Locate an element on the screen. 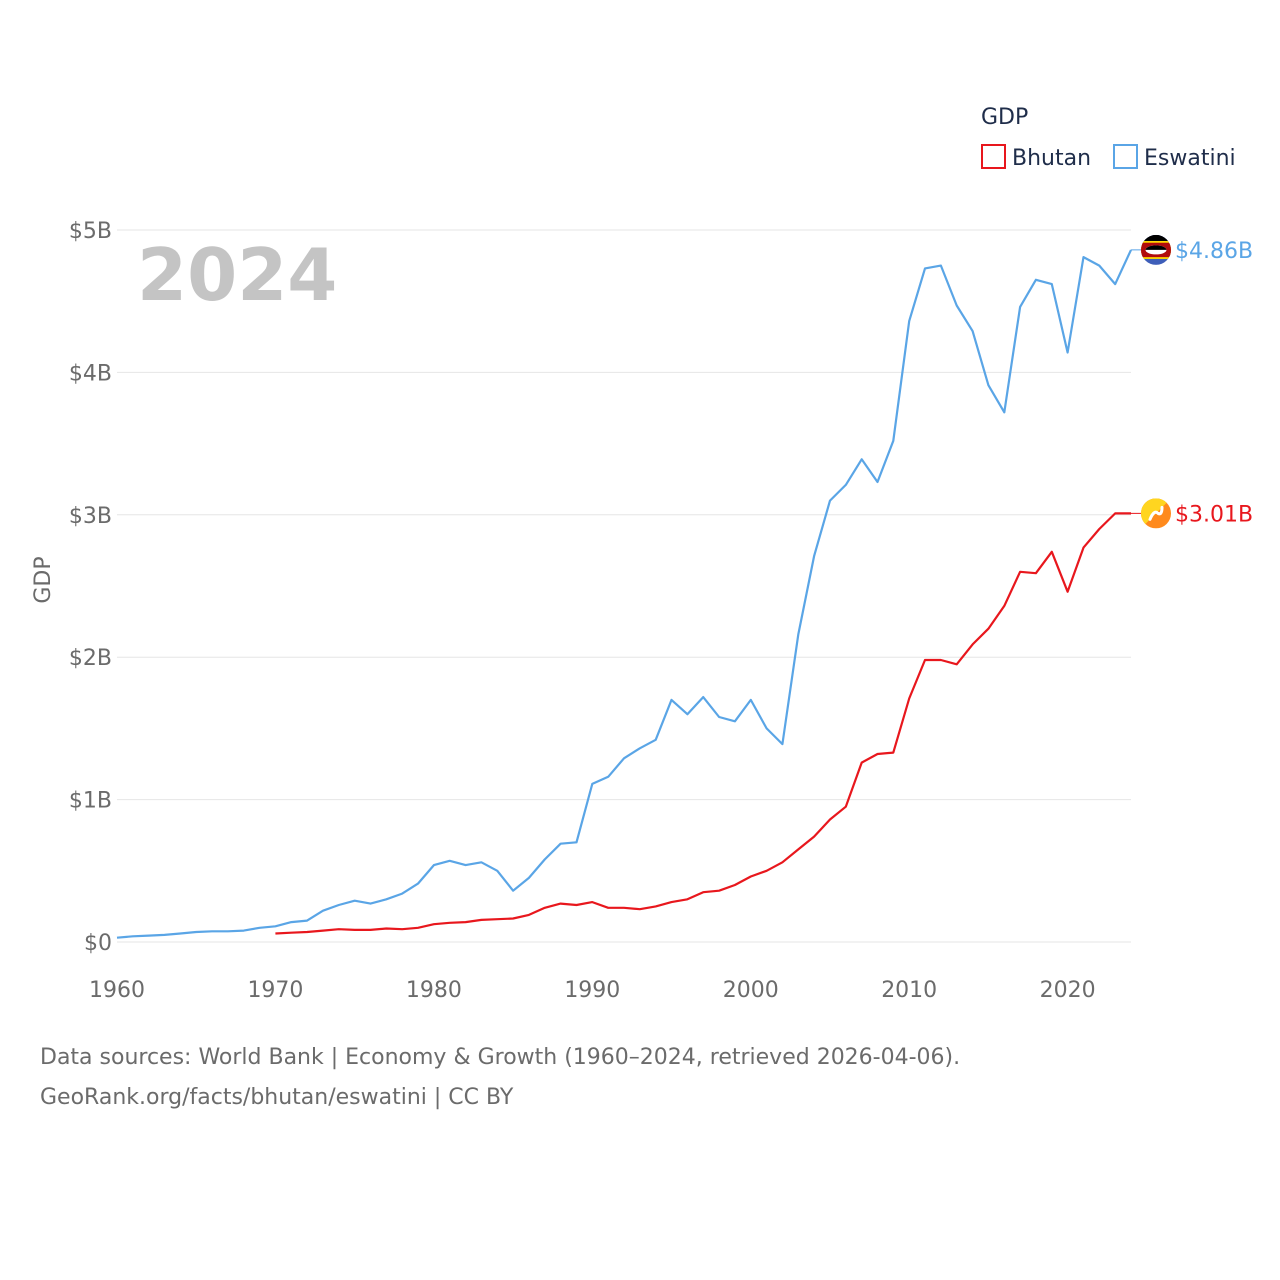 The width and height of the screenshot is (1280, 1280). y-tick-label: $4B is located at coordinates (90, 373).